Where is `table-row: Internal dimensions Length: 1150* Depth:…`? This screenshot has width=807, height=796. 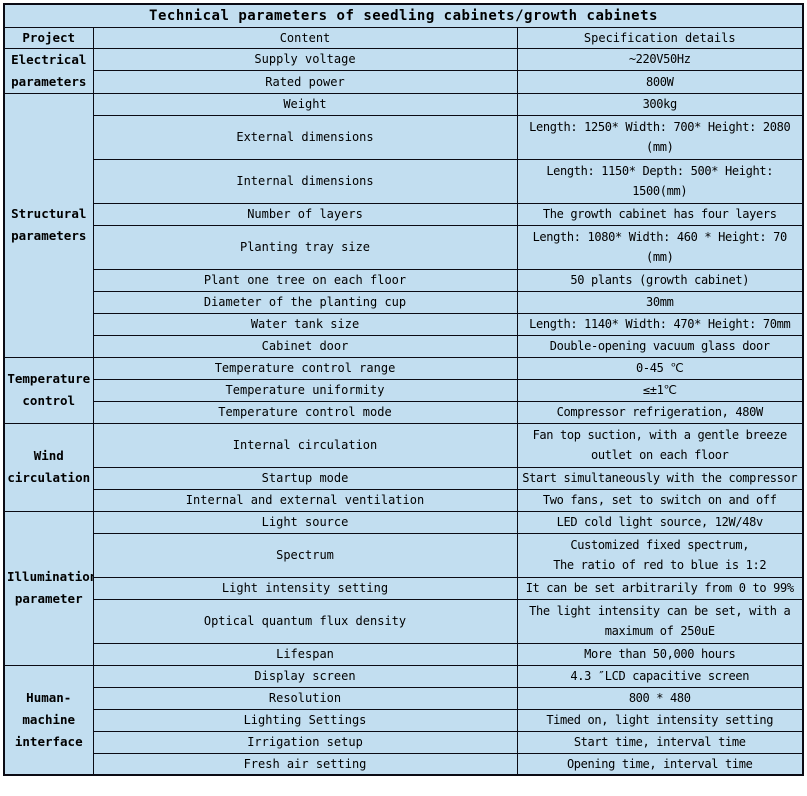 table-row: Internal dimensions Length: 1150* Depth:… is located at coordinates (404, 181).